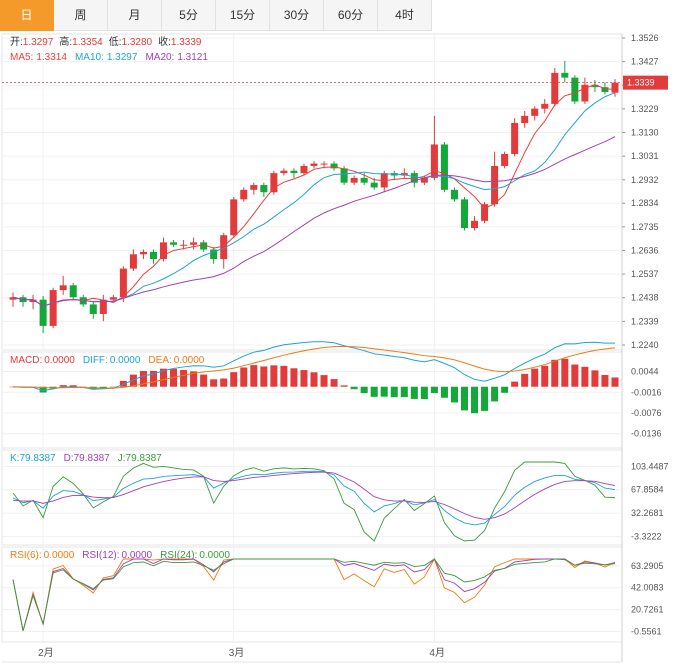  I want to click on tab-1: 周, so click(81, 15).